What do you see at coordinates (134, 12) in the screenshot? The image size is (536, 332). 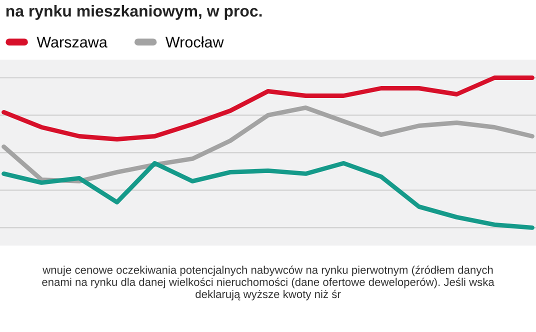 I see `chart-title: na rynku mieszkaniowym, w proc.` at bounding box center [134, 12].